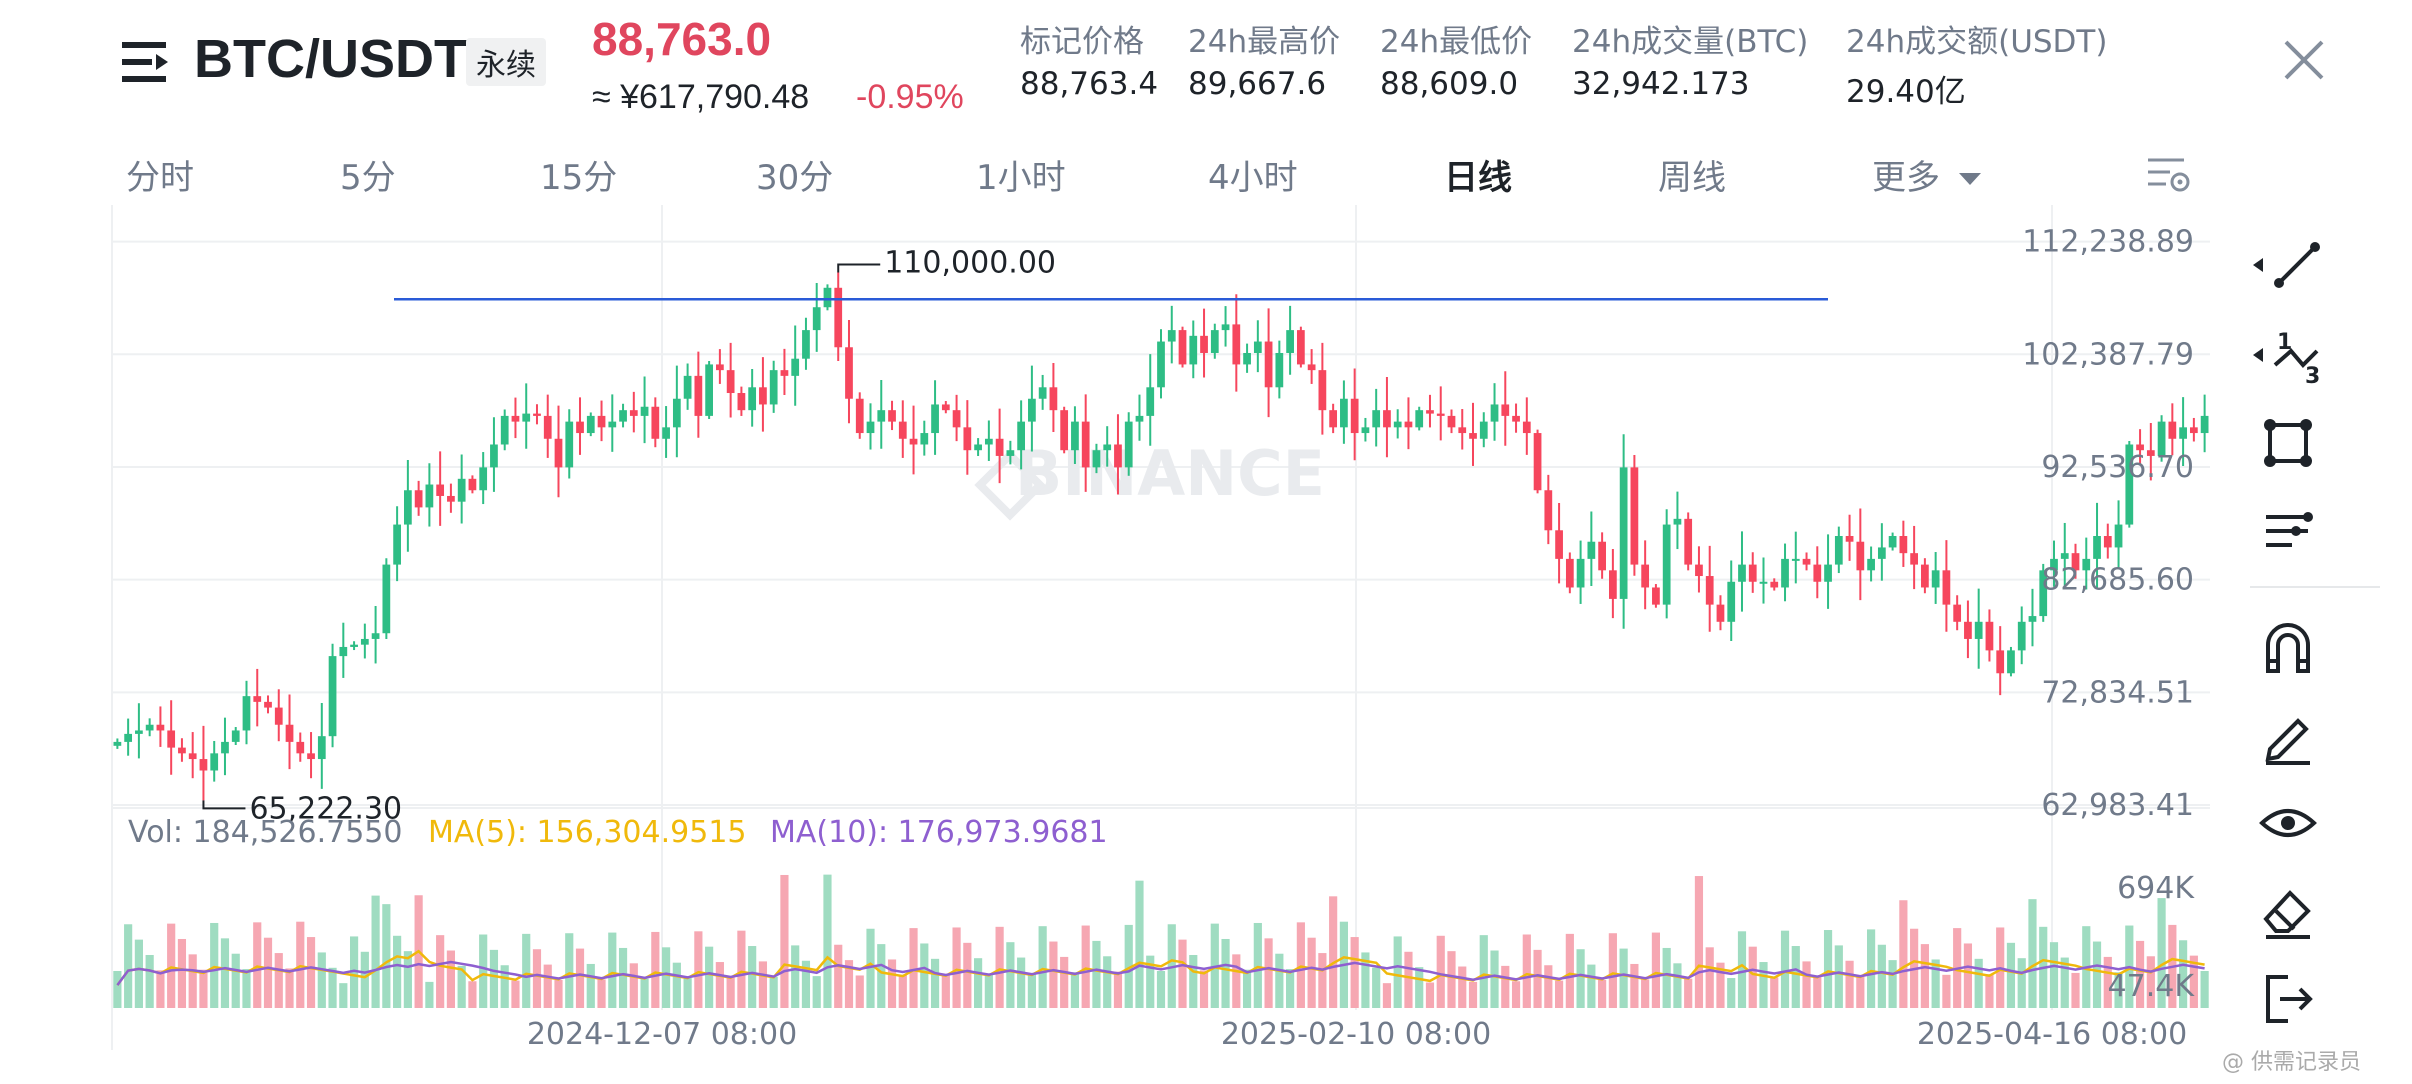  I want to click on tab-5m: 5分, so click(368, 178).